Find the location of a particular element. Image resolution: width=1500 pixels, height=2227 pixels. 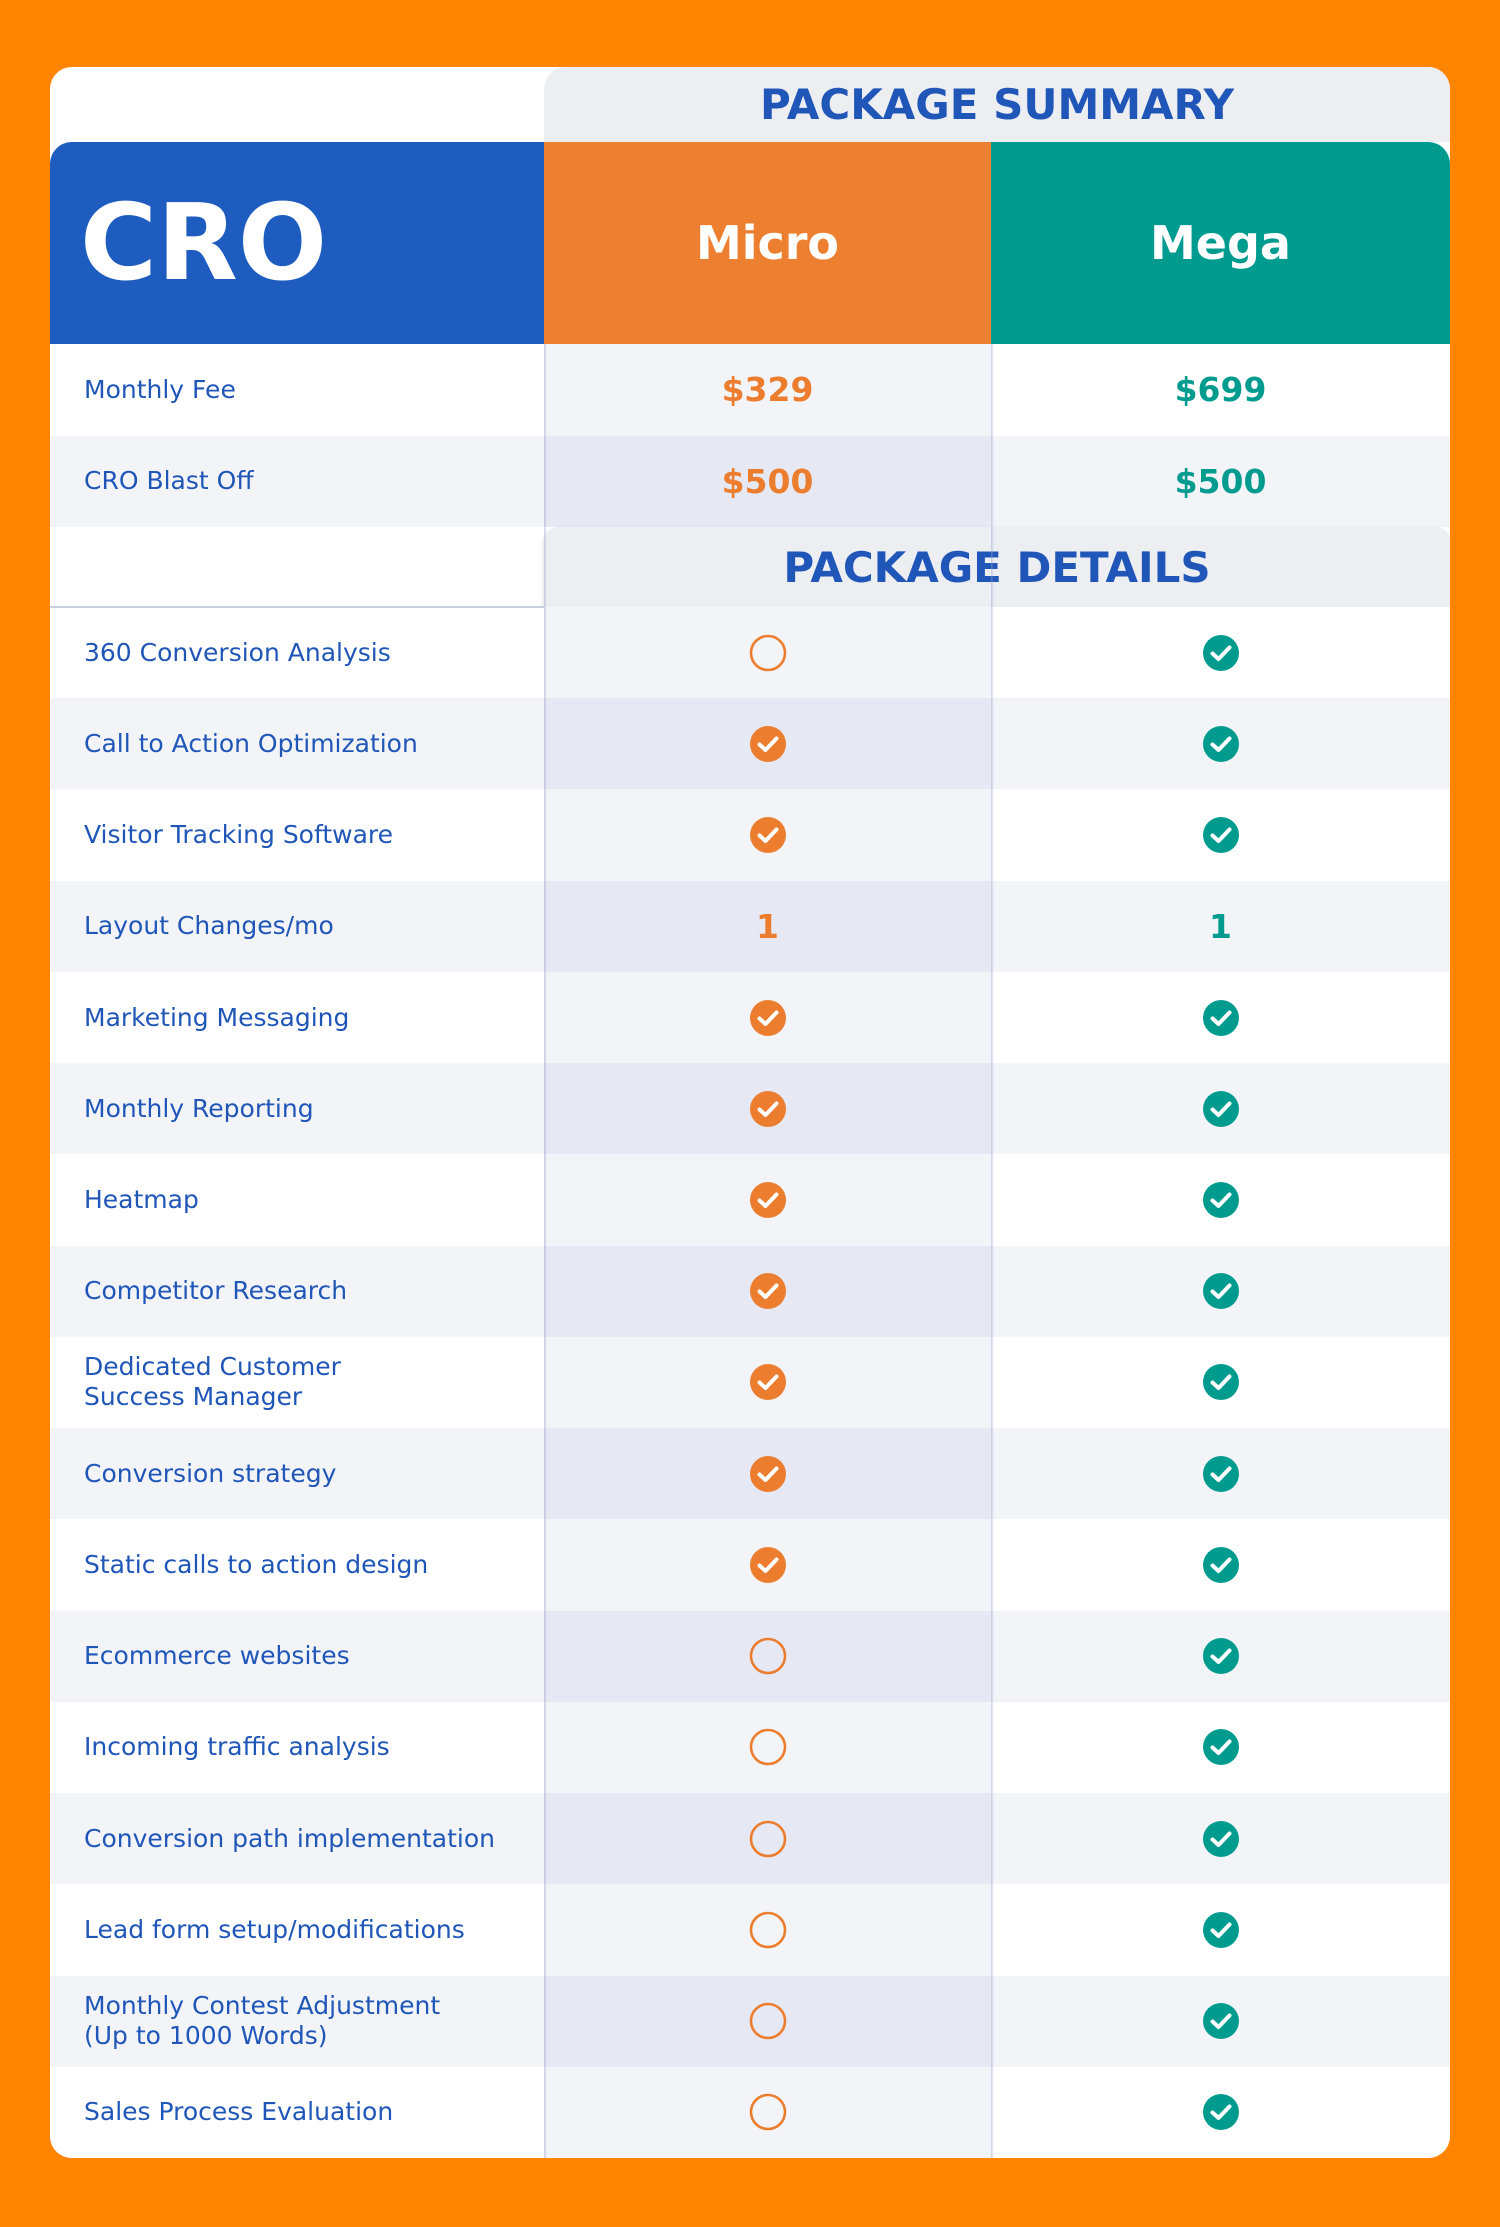

section-title: PACKAGE SUMMARY is located at coordinates (997, 104).